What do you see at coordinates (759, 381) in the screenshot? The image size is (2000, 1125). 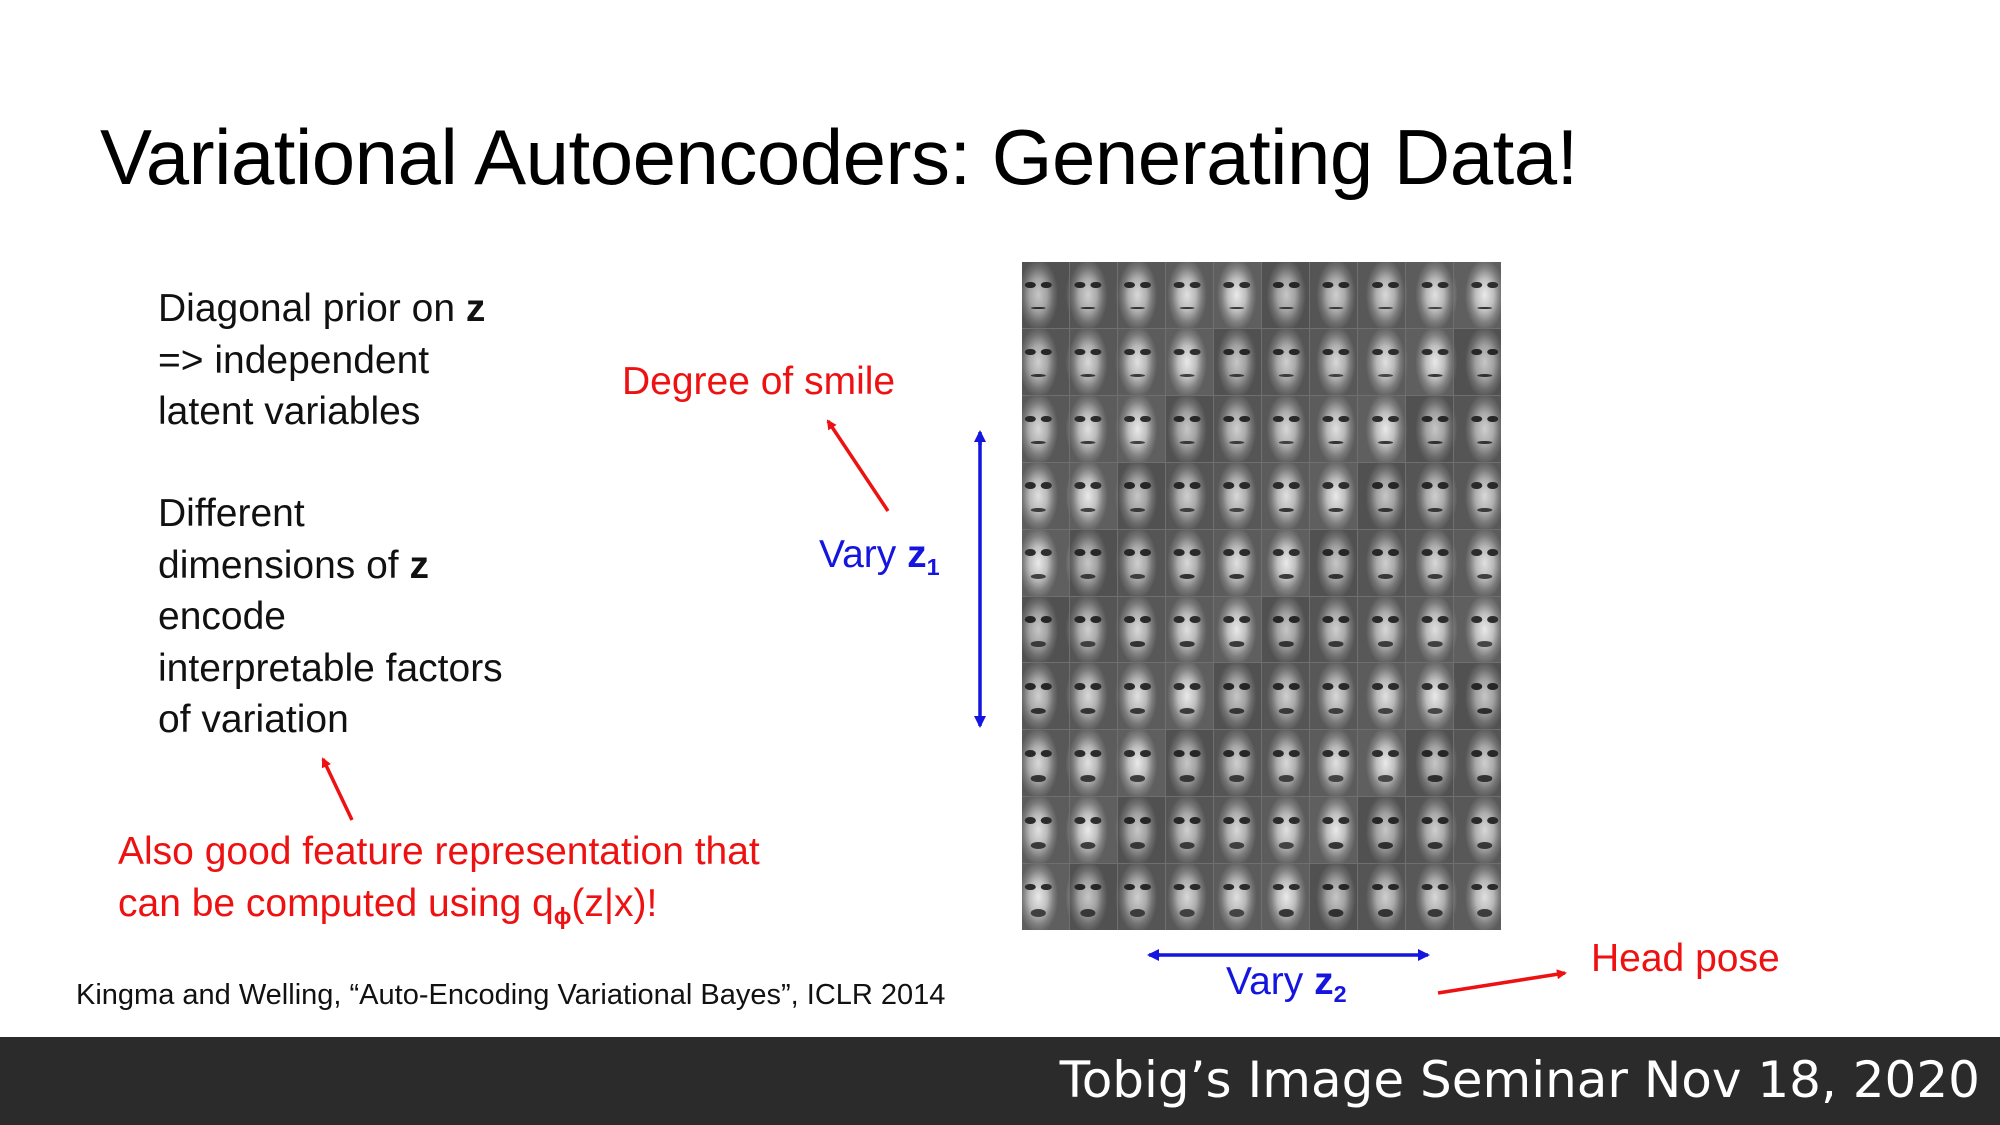 I see `degree-of-smile-label: Degree of smile` at bounding box center [759, 381].